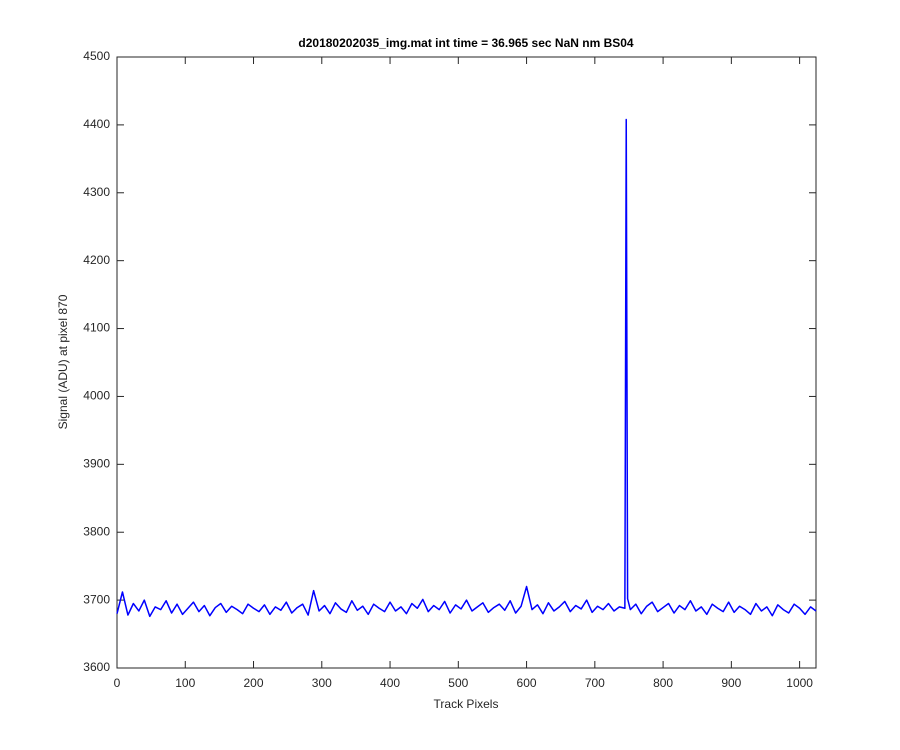  I want to click on y-tick-label: 4300, so click(96, 192).